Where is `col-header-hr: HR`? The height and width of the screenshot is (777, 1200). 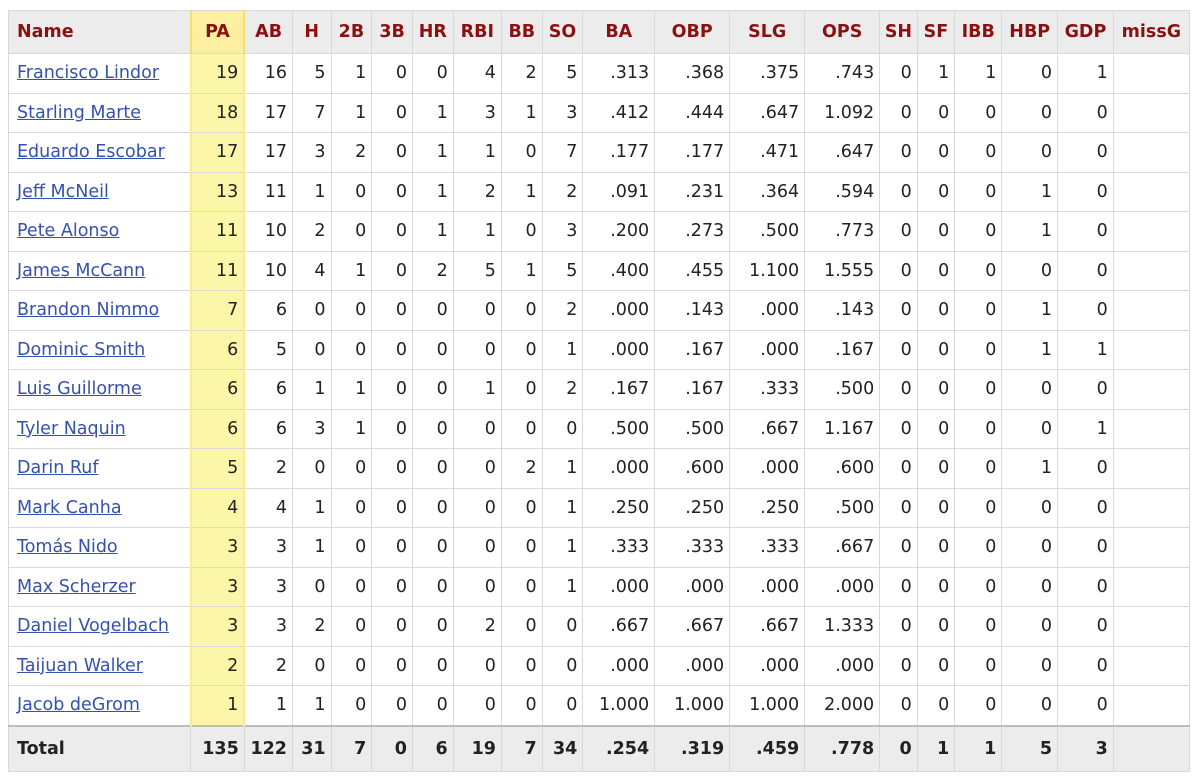
col-header-hr: HR is located at coordinates (432, 32).